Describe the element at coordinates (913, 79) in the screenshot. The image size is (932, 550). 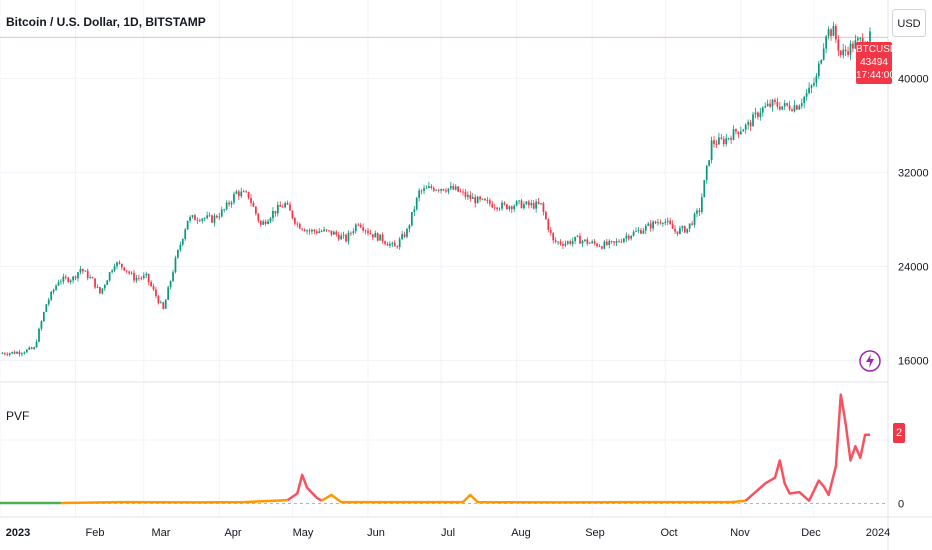
I see `price-tick-label: 40000` at that location.